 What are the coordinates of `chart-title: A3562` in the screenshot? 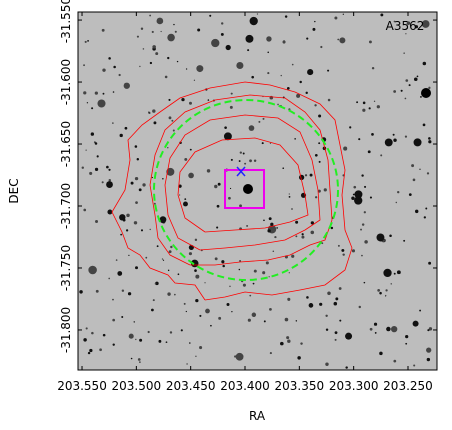 It's located at (405, 26).